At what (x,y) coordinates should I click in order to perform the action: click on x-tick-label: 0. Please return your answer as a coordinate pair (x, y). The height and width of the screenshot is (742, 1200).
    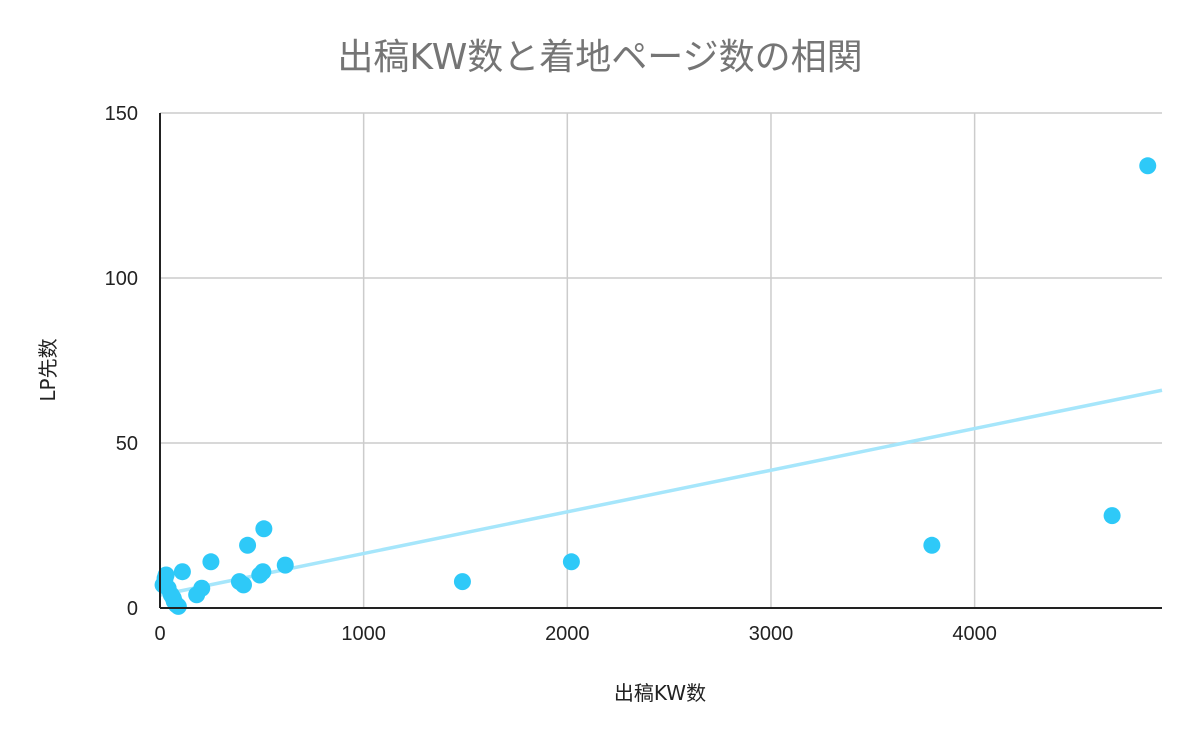
    Looking at the image, I should click on (159, 634).